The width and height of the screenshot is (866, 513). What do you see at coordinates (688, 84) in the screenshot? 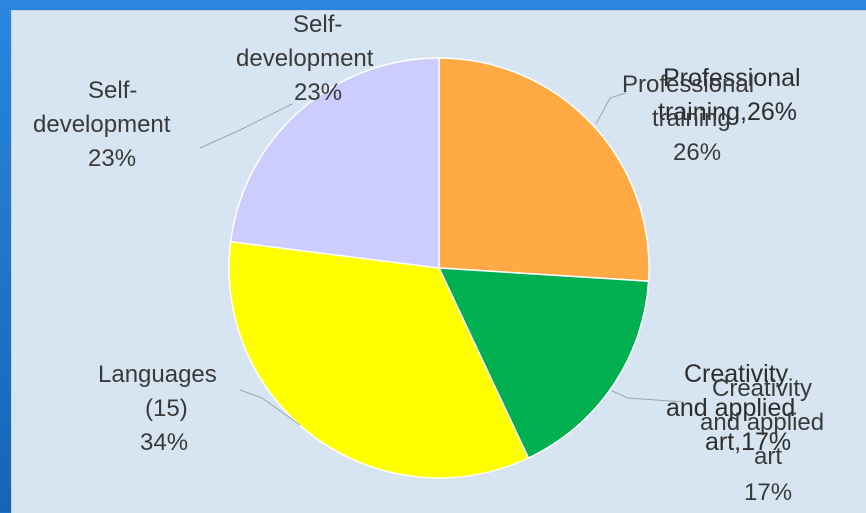
I see `professional-label-1: Professional` at bounding box center [688, 84].